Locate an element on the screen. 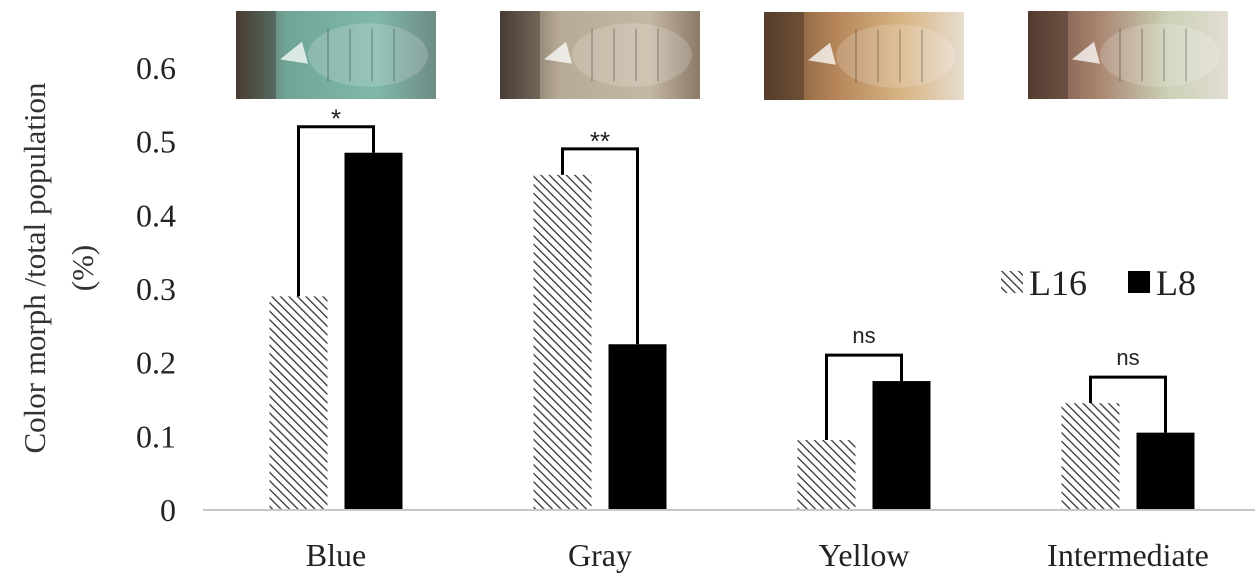  y-axis-ticks: 0 0.1 0.2 0.3 0.4 0.5 0.6 is located at coordinates (156, 289).